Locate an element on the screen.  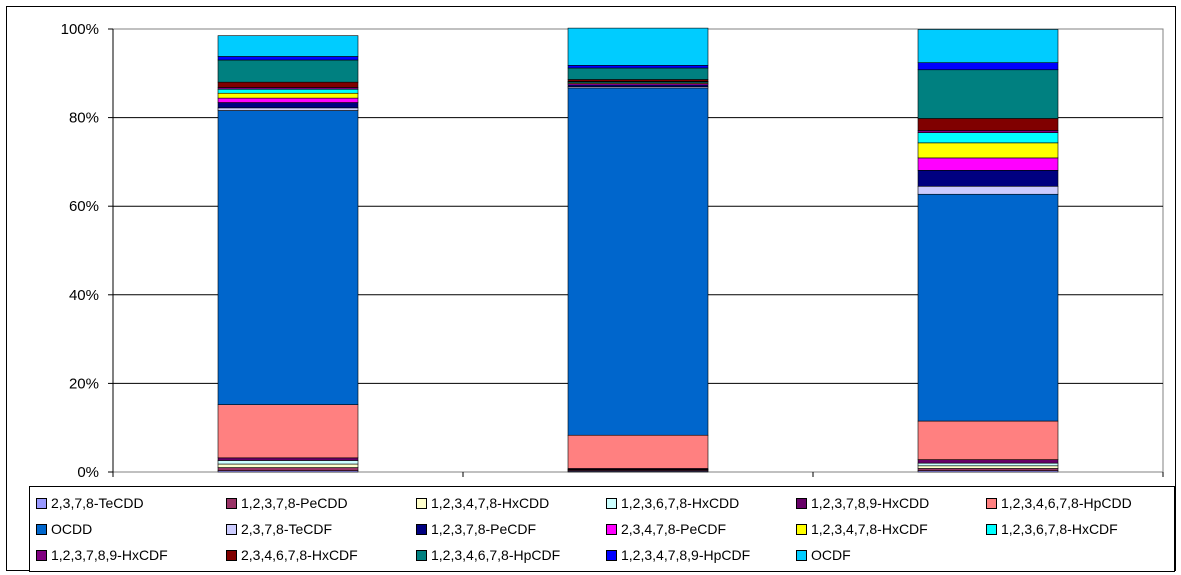
y-tick-label: 40% is located at coordinates (84, 295).